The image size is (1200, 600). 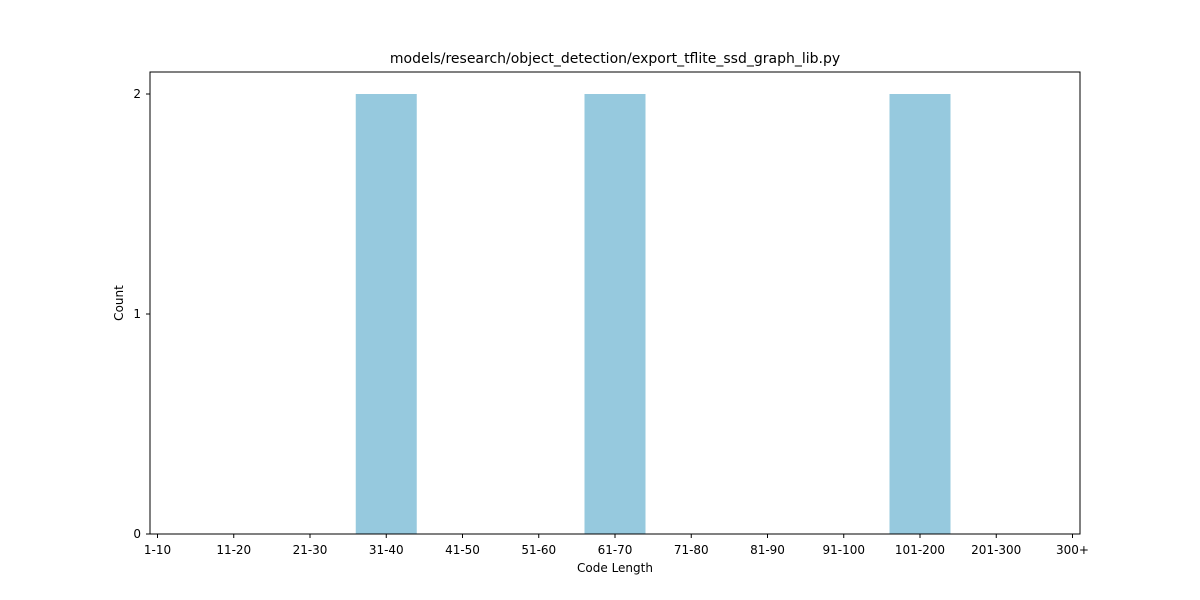 I want to click on y-tick-label: 2, so click(x=137, y=94).